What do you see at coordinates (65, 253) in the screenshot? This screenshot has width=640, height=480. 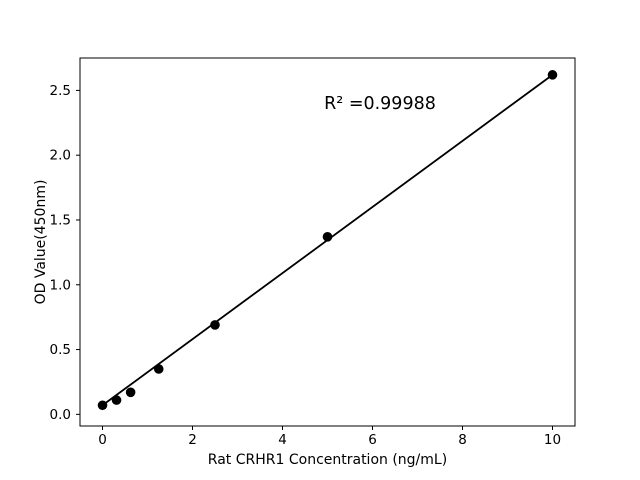 I see `y-axis-ticks: 0.0 0.5 1.0 1.5 2.0 2.5` at bounding box center [65, 253].